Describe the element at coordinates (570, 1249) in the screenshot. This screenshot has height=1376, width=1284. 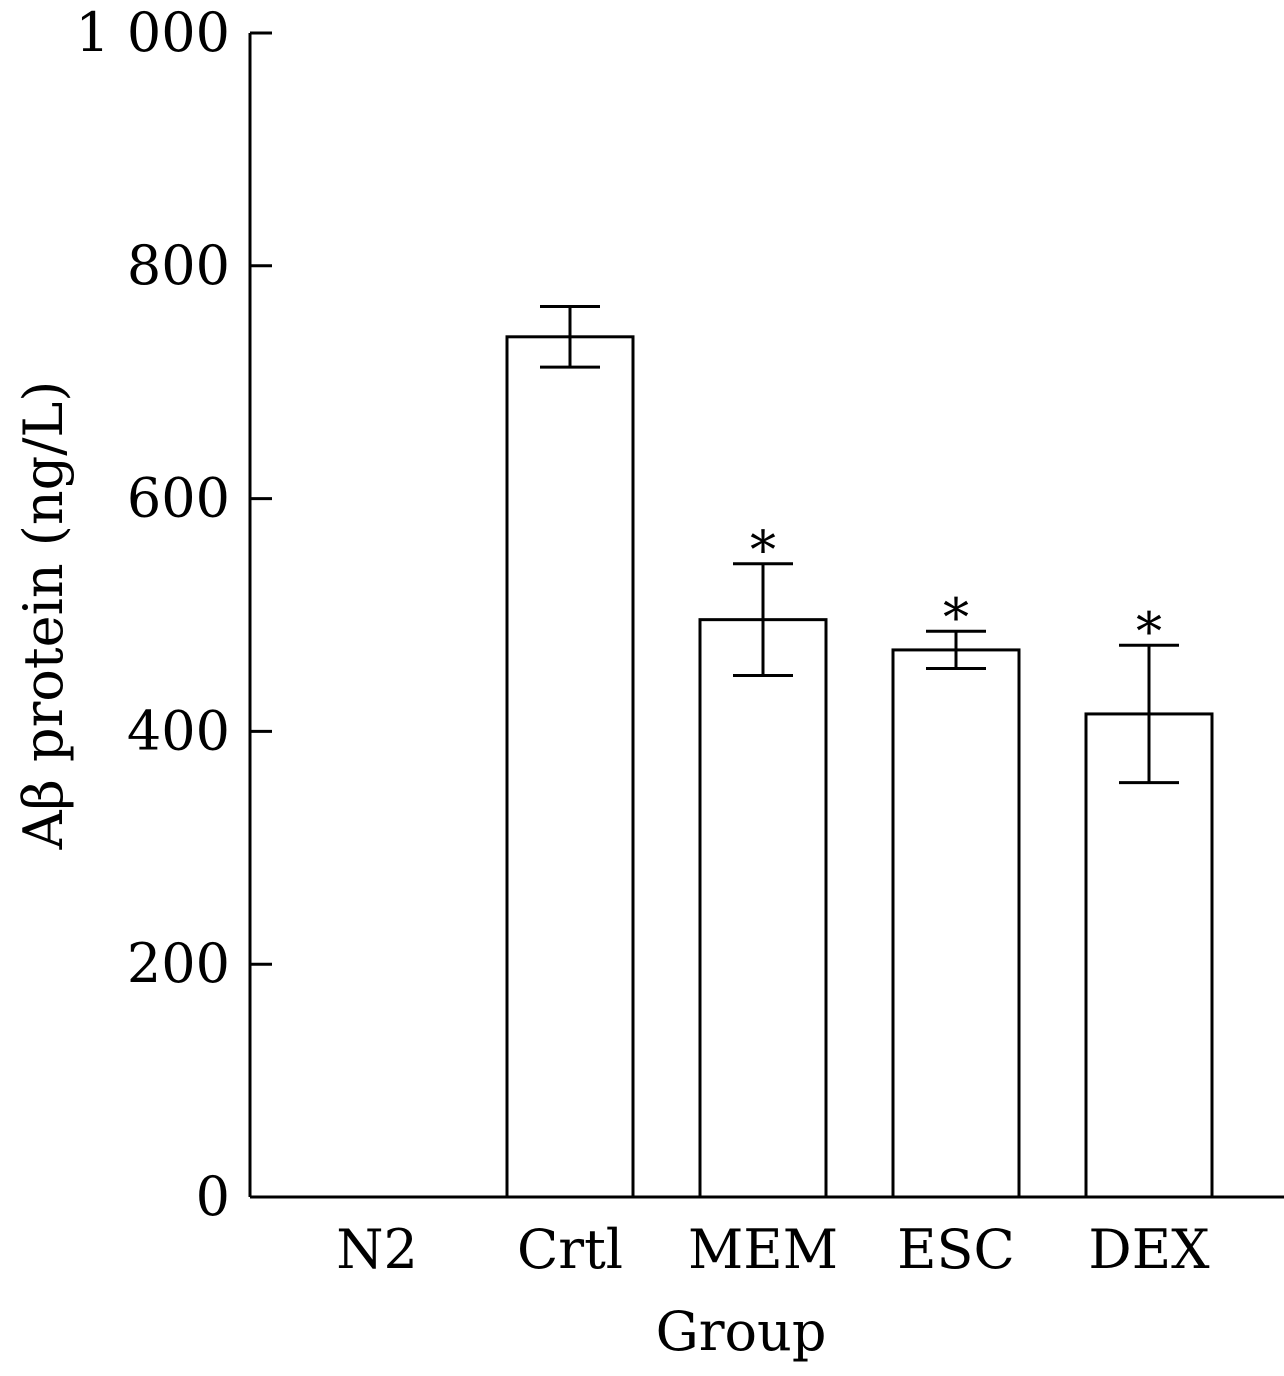
I see `x-tick-label: Crtl` at that location.